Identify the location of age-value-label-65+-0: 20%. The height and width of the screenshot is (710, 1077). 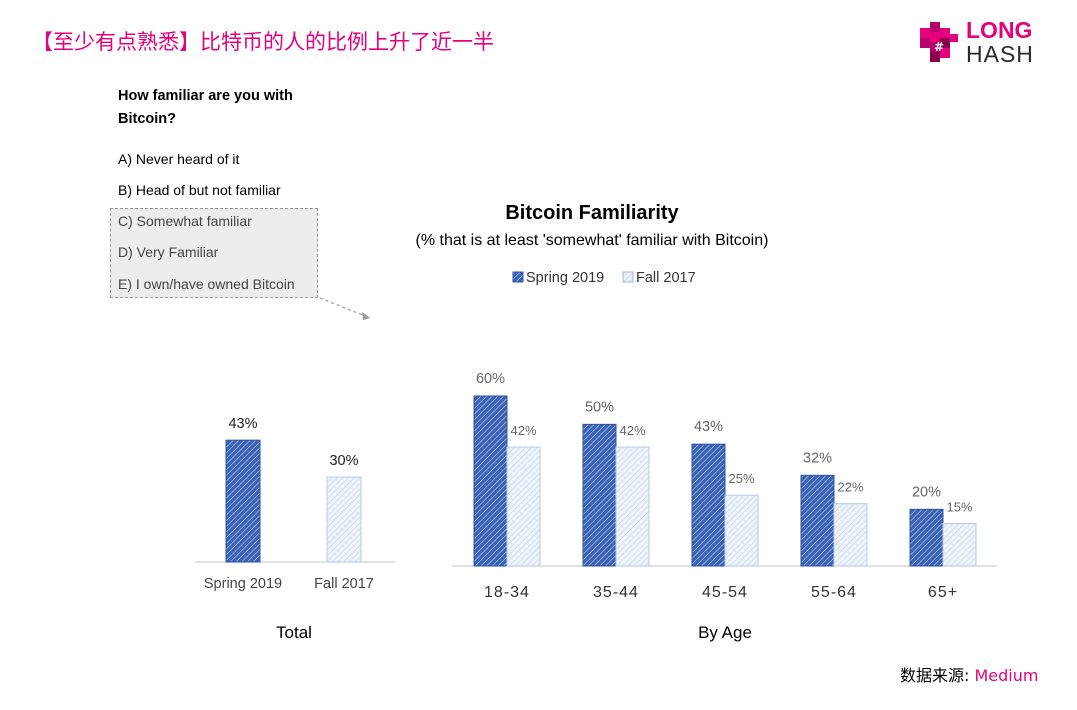
(926, 492).